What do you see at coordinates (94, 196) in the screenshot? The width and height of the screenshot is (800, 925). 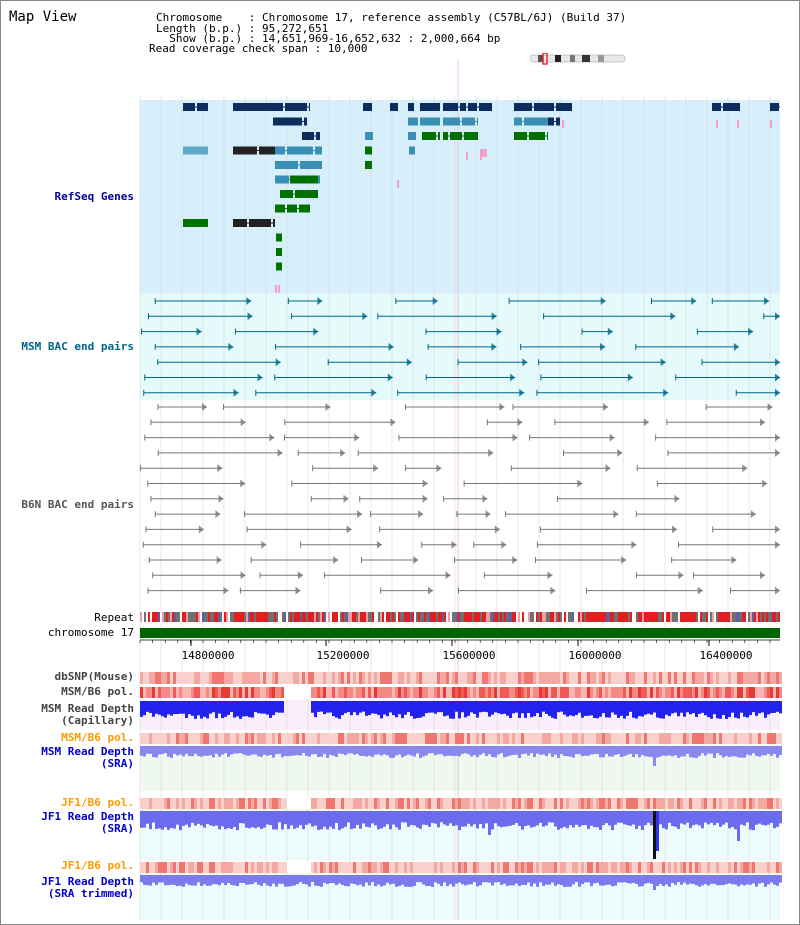 I see `track-label-refseq-genes: RefSeq Genes` at bounding box center [94, 196].